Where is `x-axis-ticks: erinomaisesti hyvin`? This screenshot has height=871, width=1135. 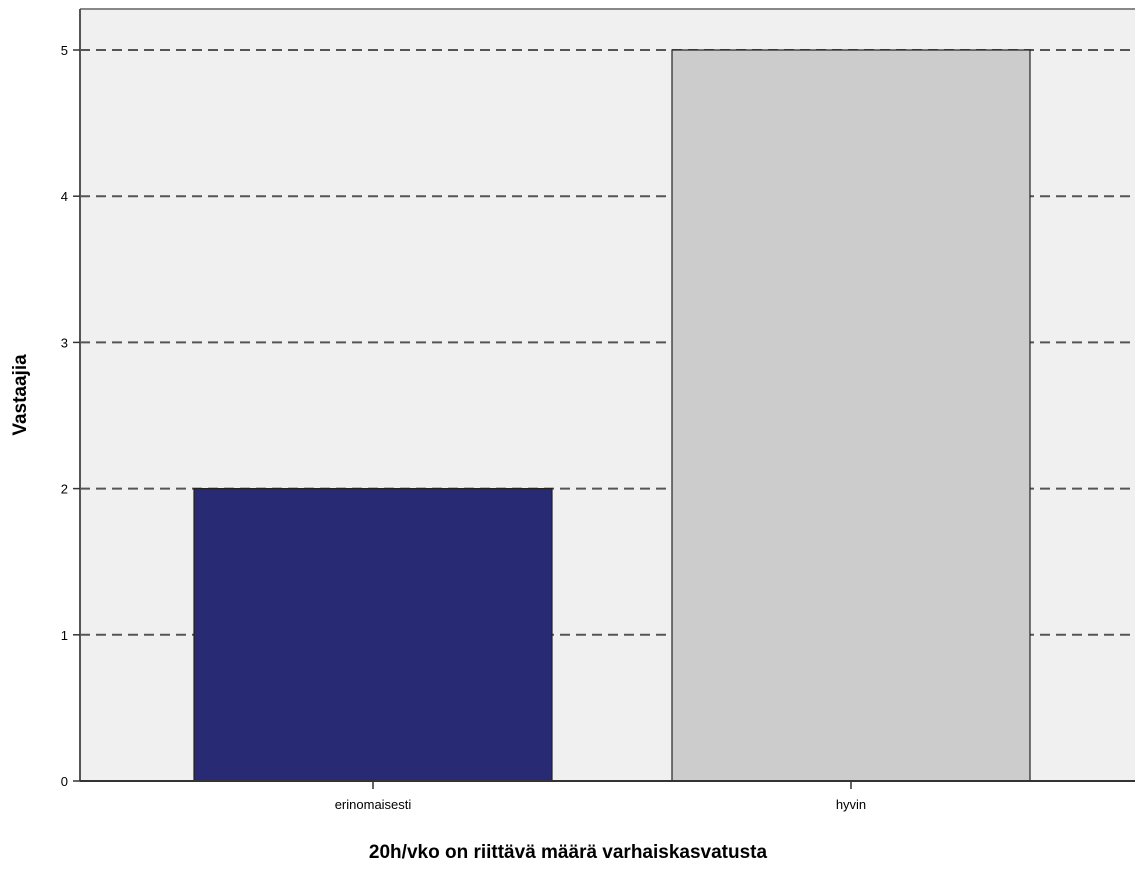
x-axis-ticks: erinomaisesti hyvin is located at coordinates (600, 796).